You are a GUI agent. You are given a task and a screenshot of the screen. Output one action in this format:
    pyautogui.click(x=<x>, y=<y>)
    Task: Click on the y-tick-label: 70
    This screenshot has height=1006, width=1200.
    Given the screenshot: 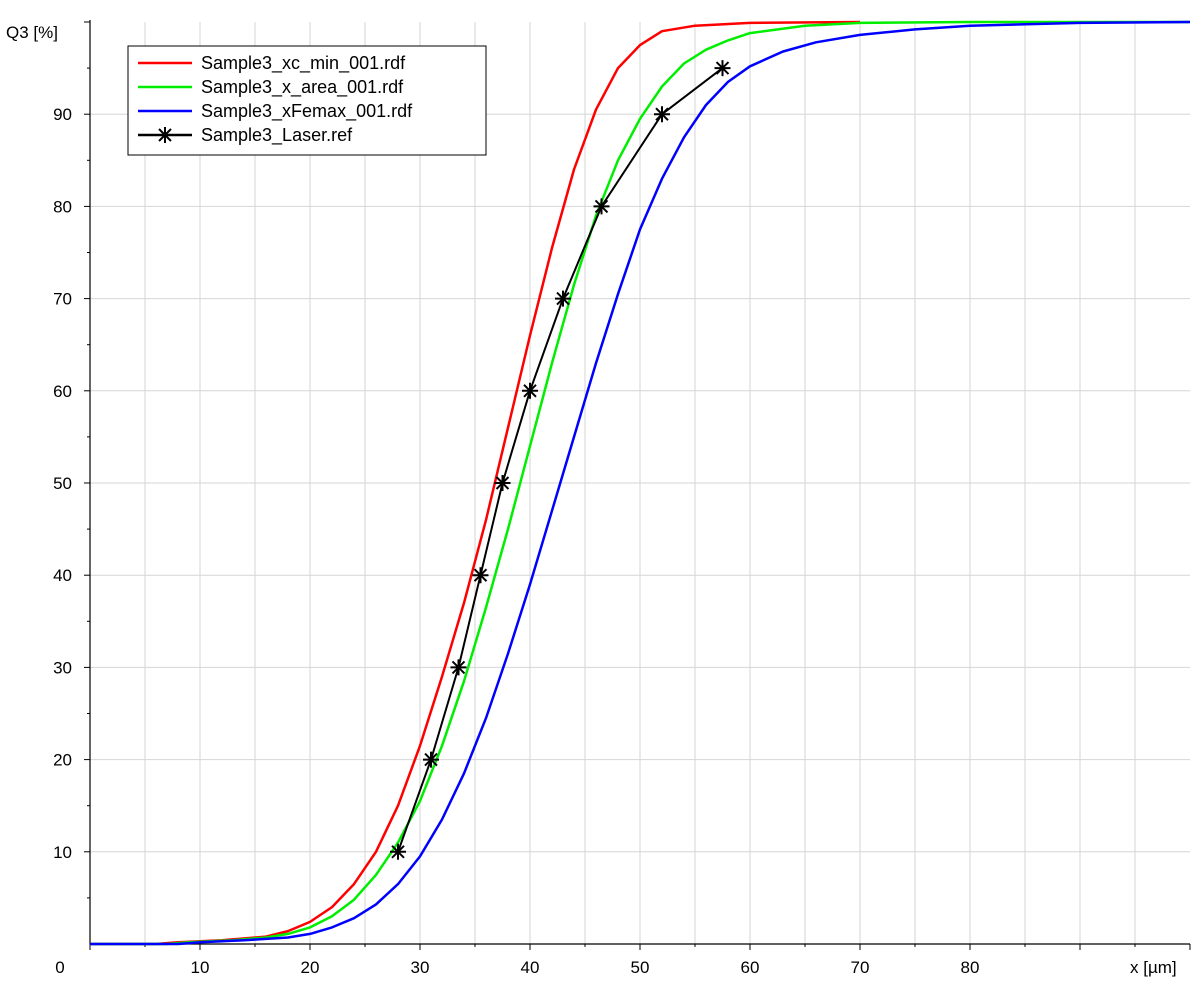 What is the action you would take?
    pyautogui.click(x=62, y=299)
    